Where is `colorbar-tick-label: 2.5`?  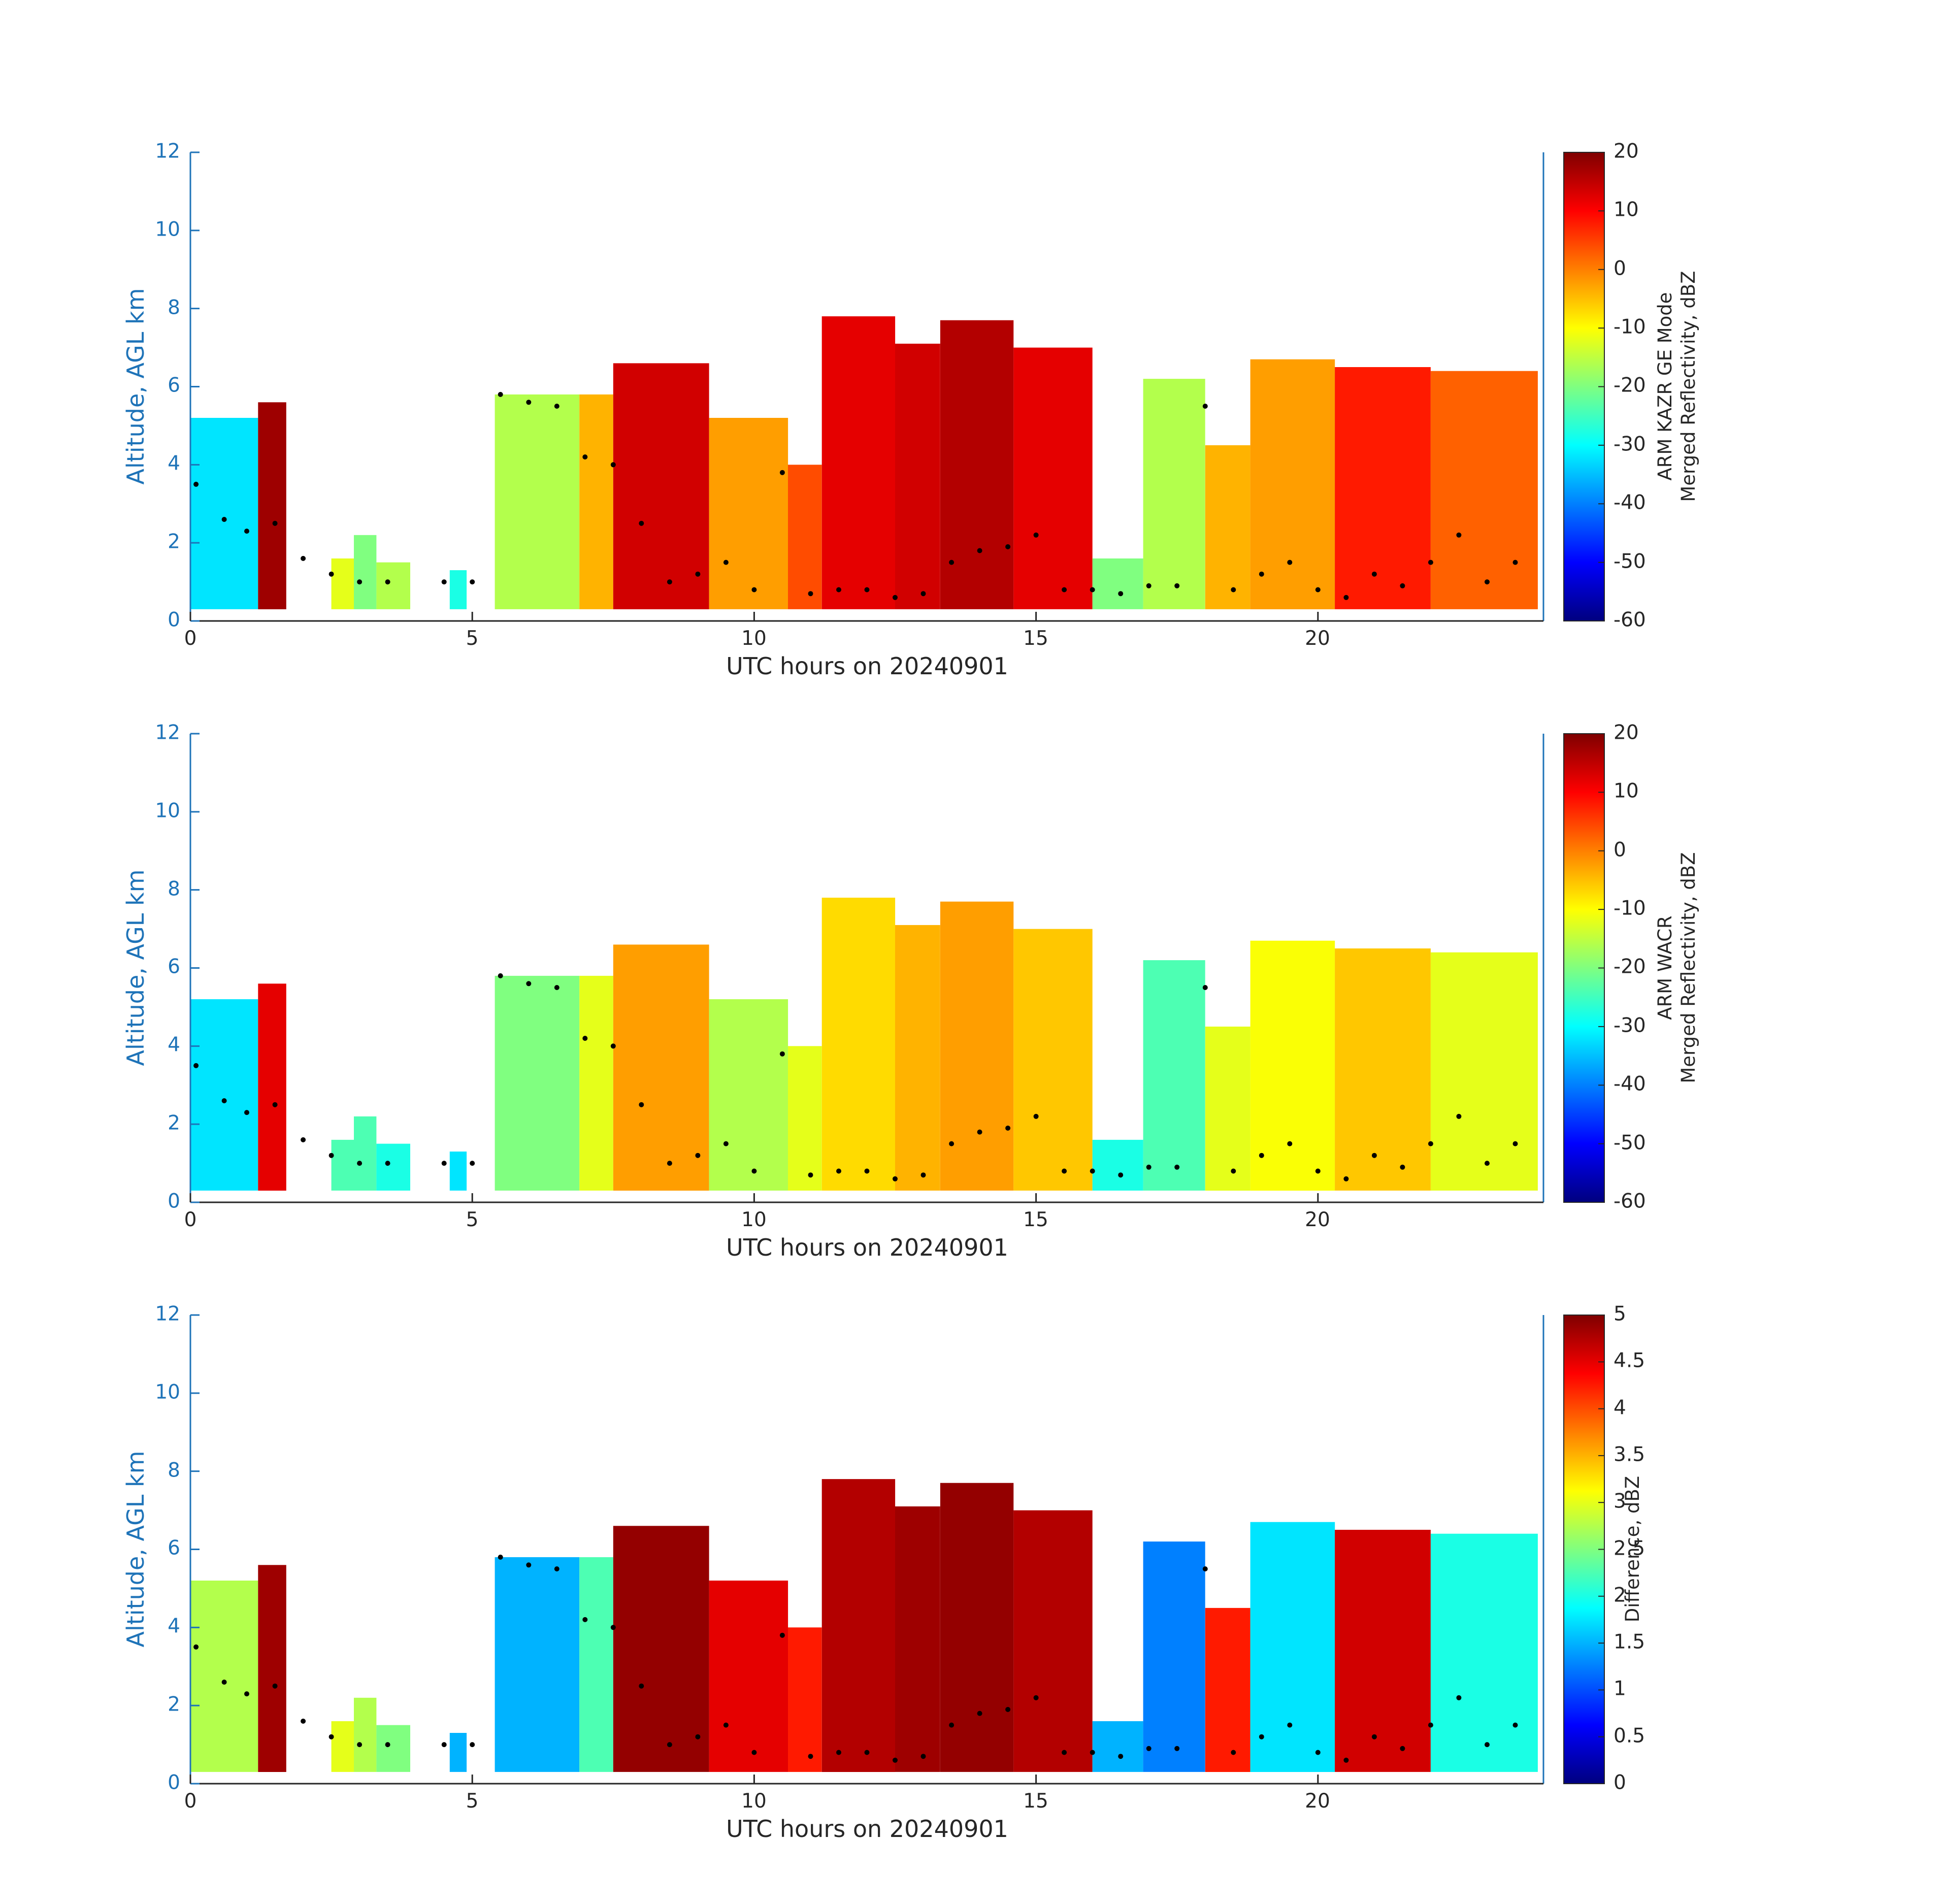
colorbar-tick-label: 2.5 is located at coordinates (1629, 1549).